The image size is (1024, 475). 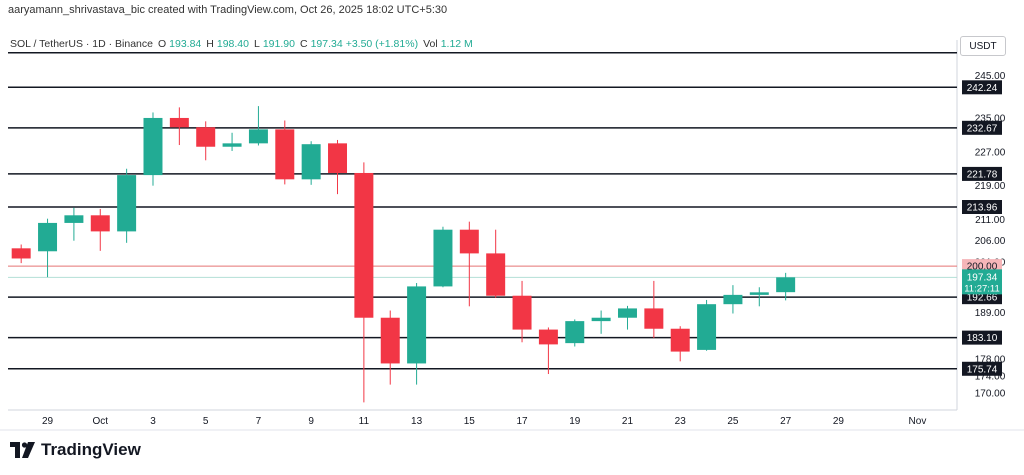 I want to click on low-label: L, so click(x=257, y=44).